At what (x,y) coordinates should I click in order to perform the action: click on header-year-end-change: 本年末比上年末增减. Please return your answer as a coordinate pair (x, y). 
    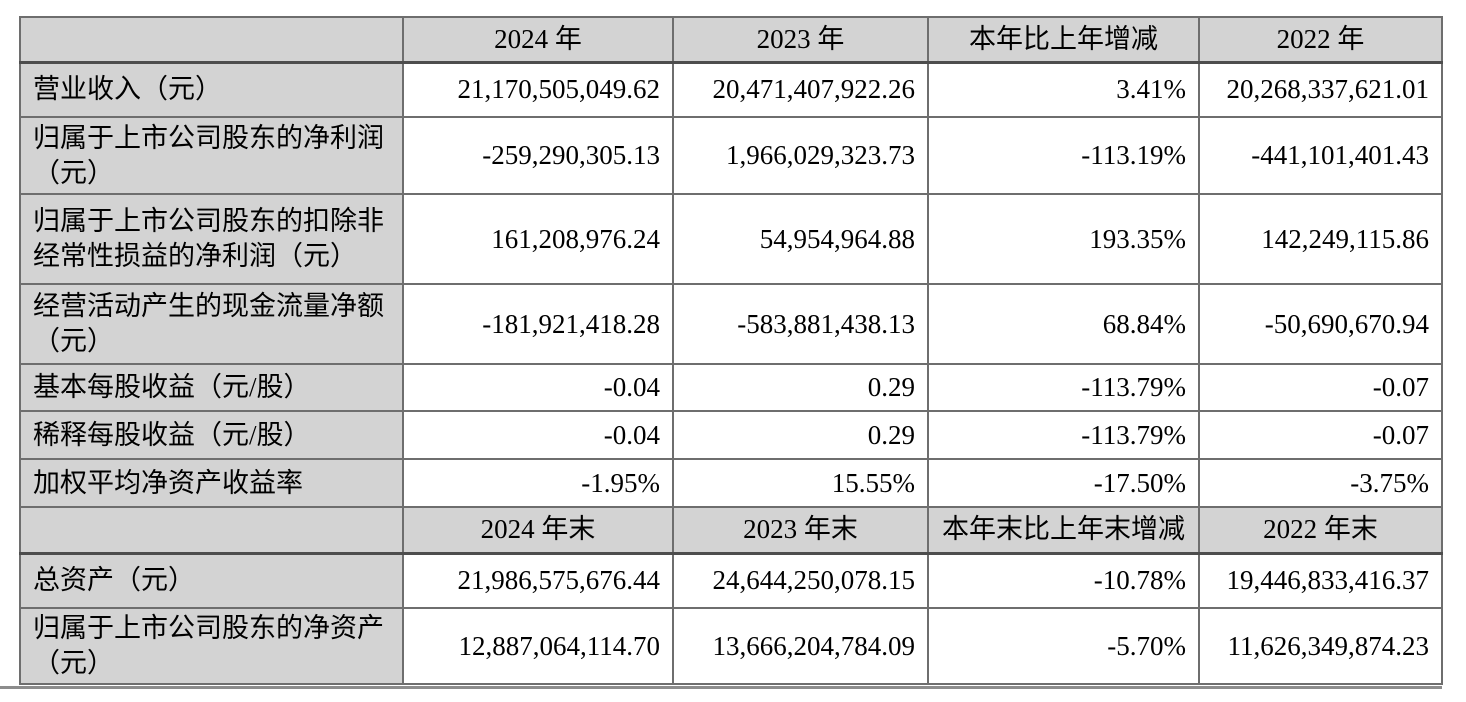
    Looking at the image, I should click on (1063, 530).